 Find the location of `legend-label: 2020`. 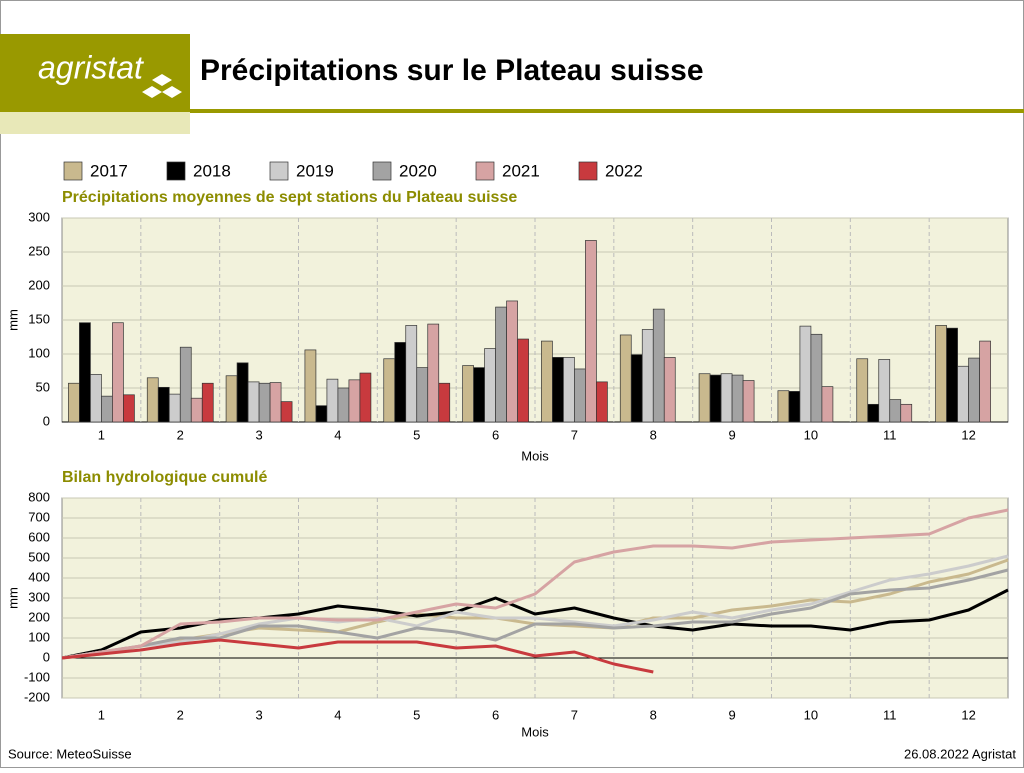

legend-label: 2020 is located at coordinates (418, 170).